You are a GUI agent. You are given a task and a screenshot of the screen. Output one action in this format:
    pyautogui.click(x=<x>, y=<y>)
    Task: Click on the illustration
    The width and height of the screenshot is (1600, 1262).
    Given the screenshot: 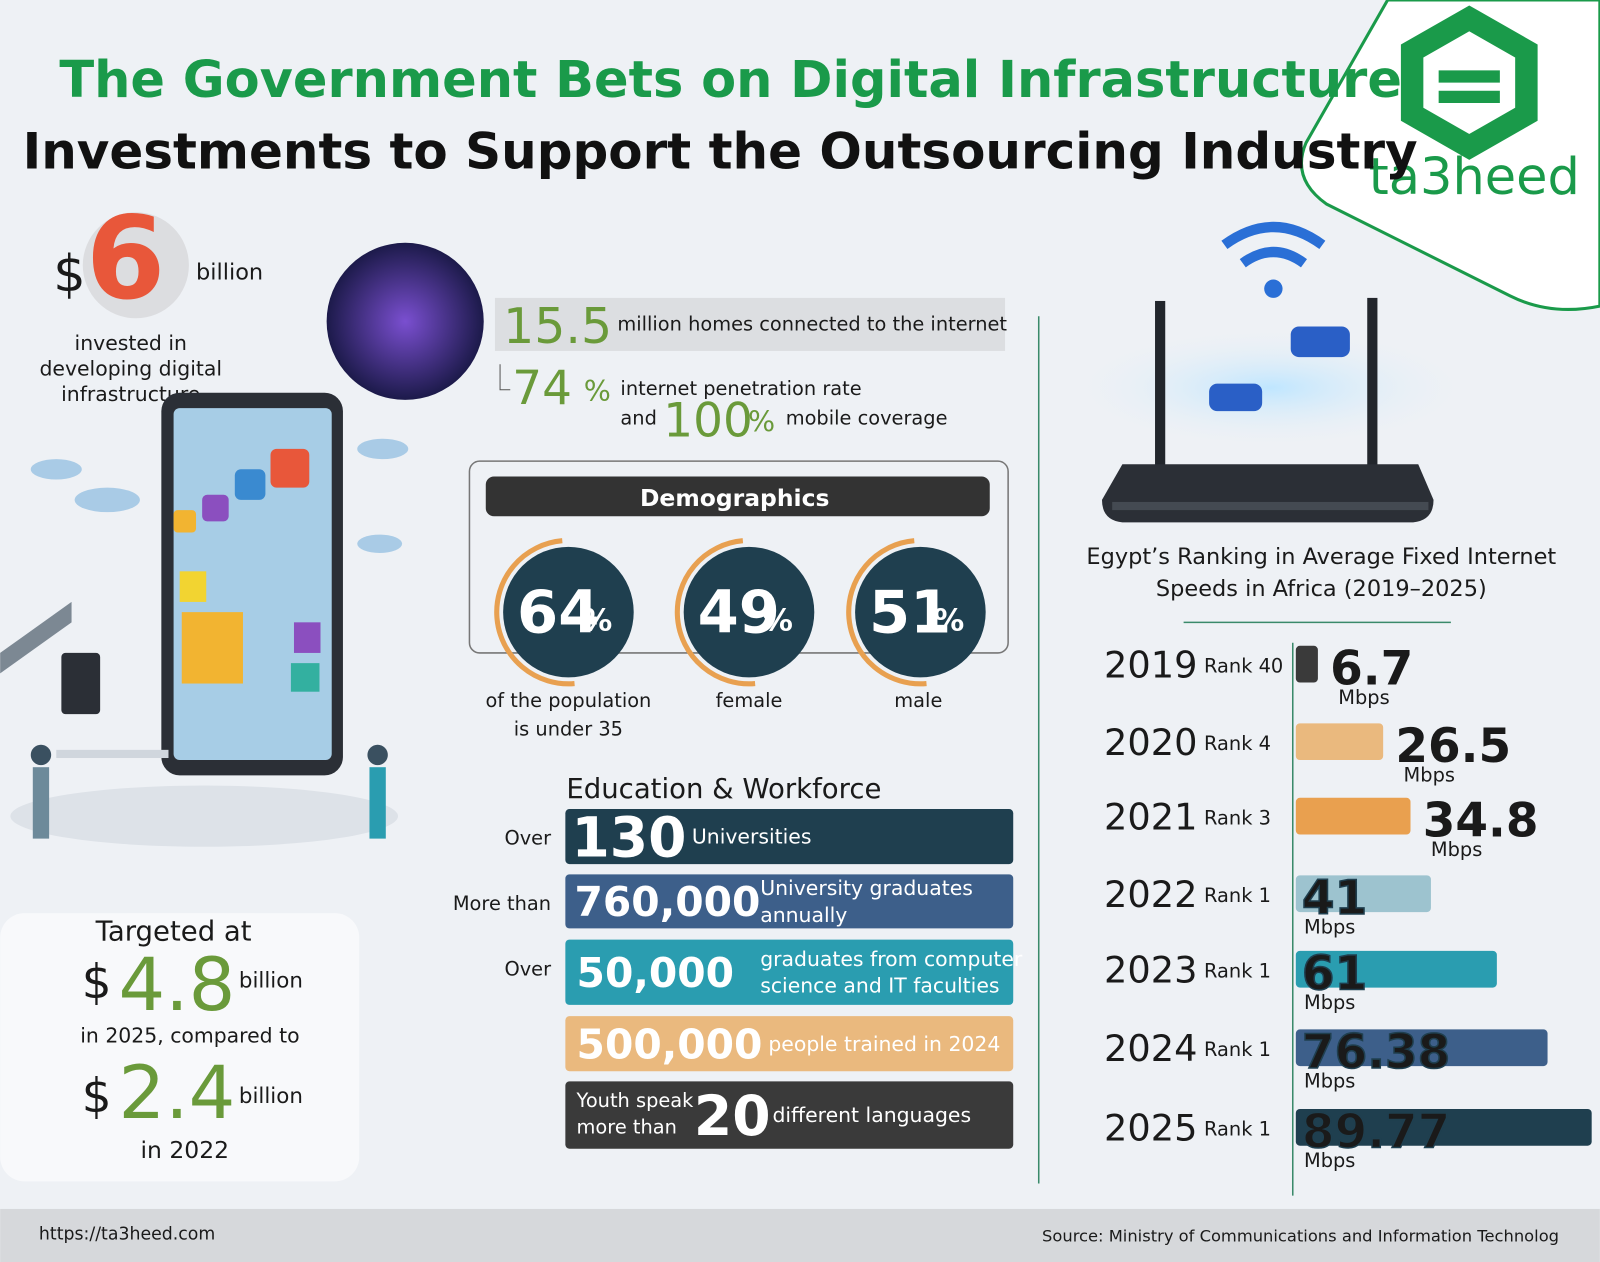 What is the action you would take?
    pyautogui.click(x=204, y=619)
    